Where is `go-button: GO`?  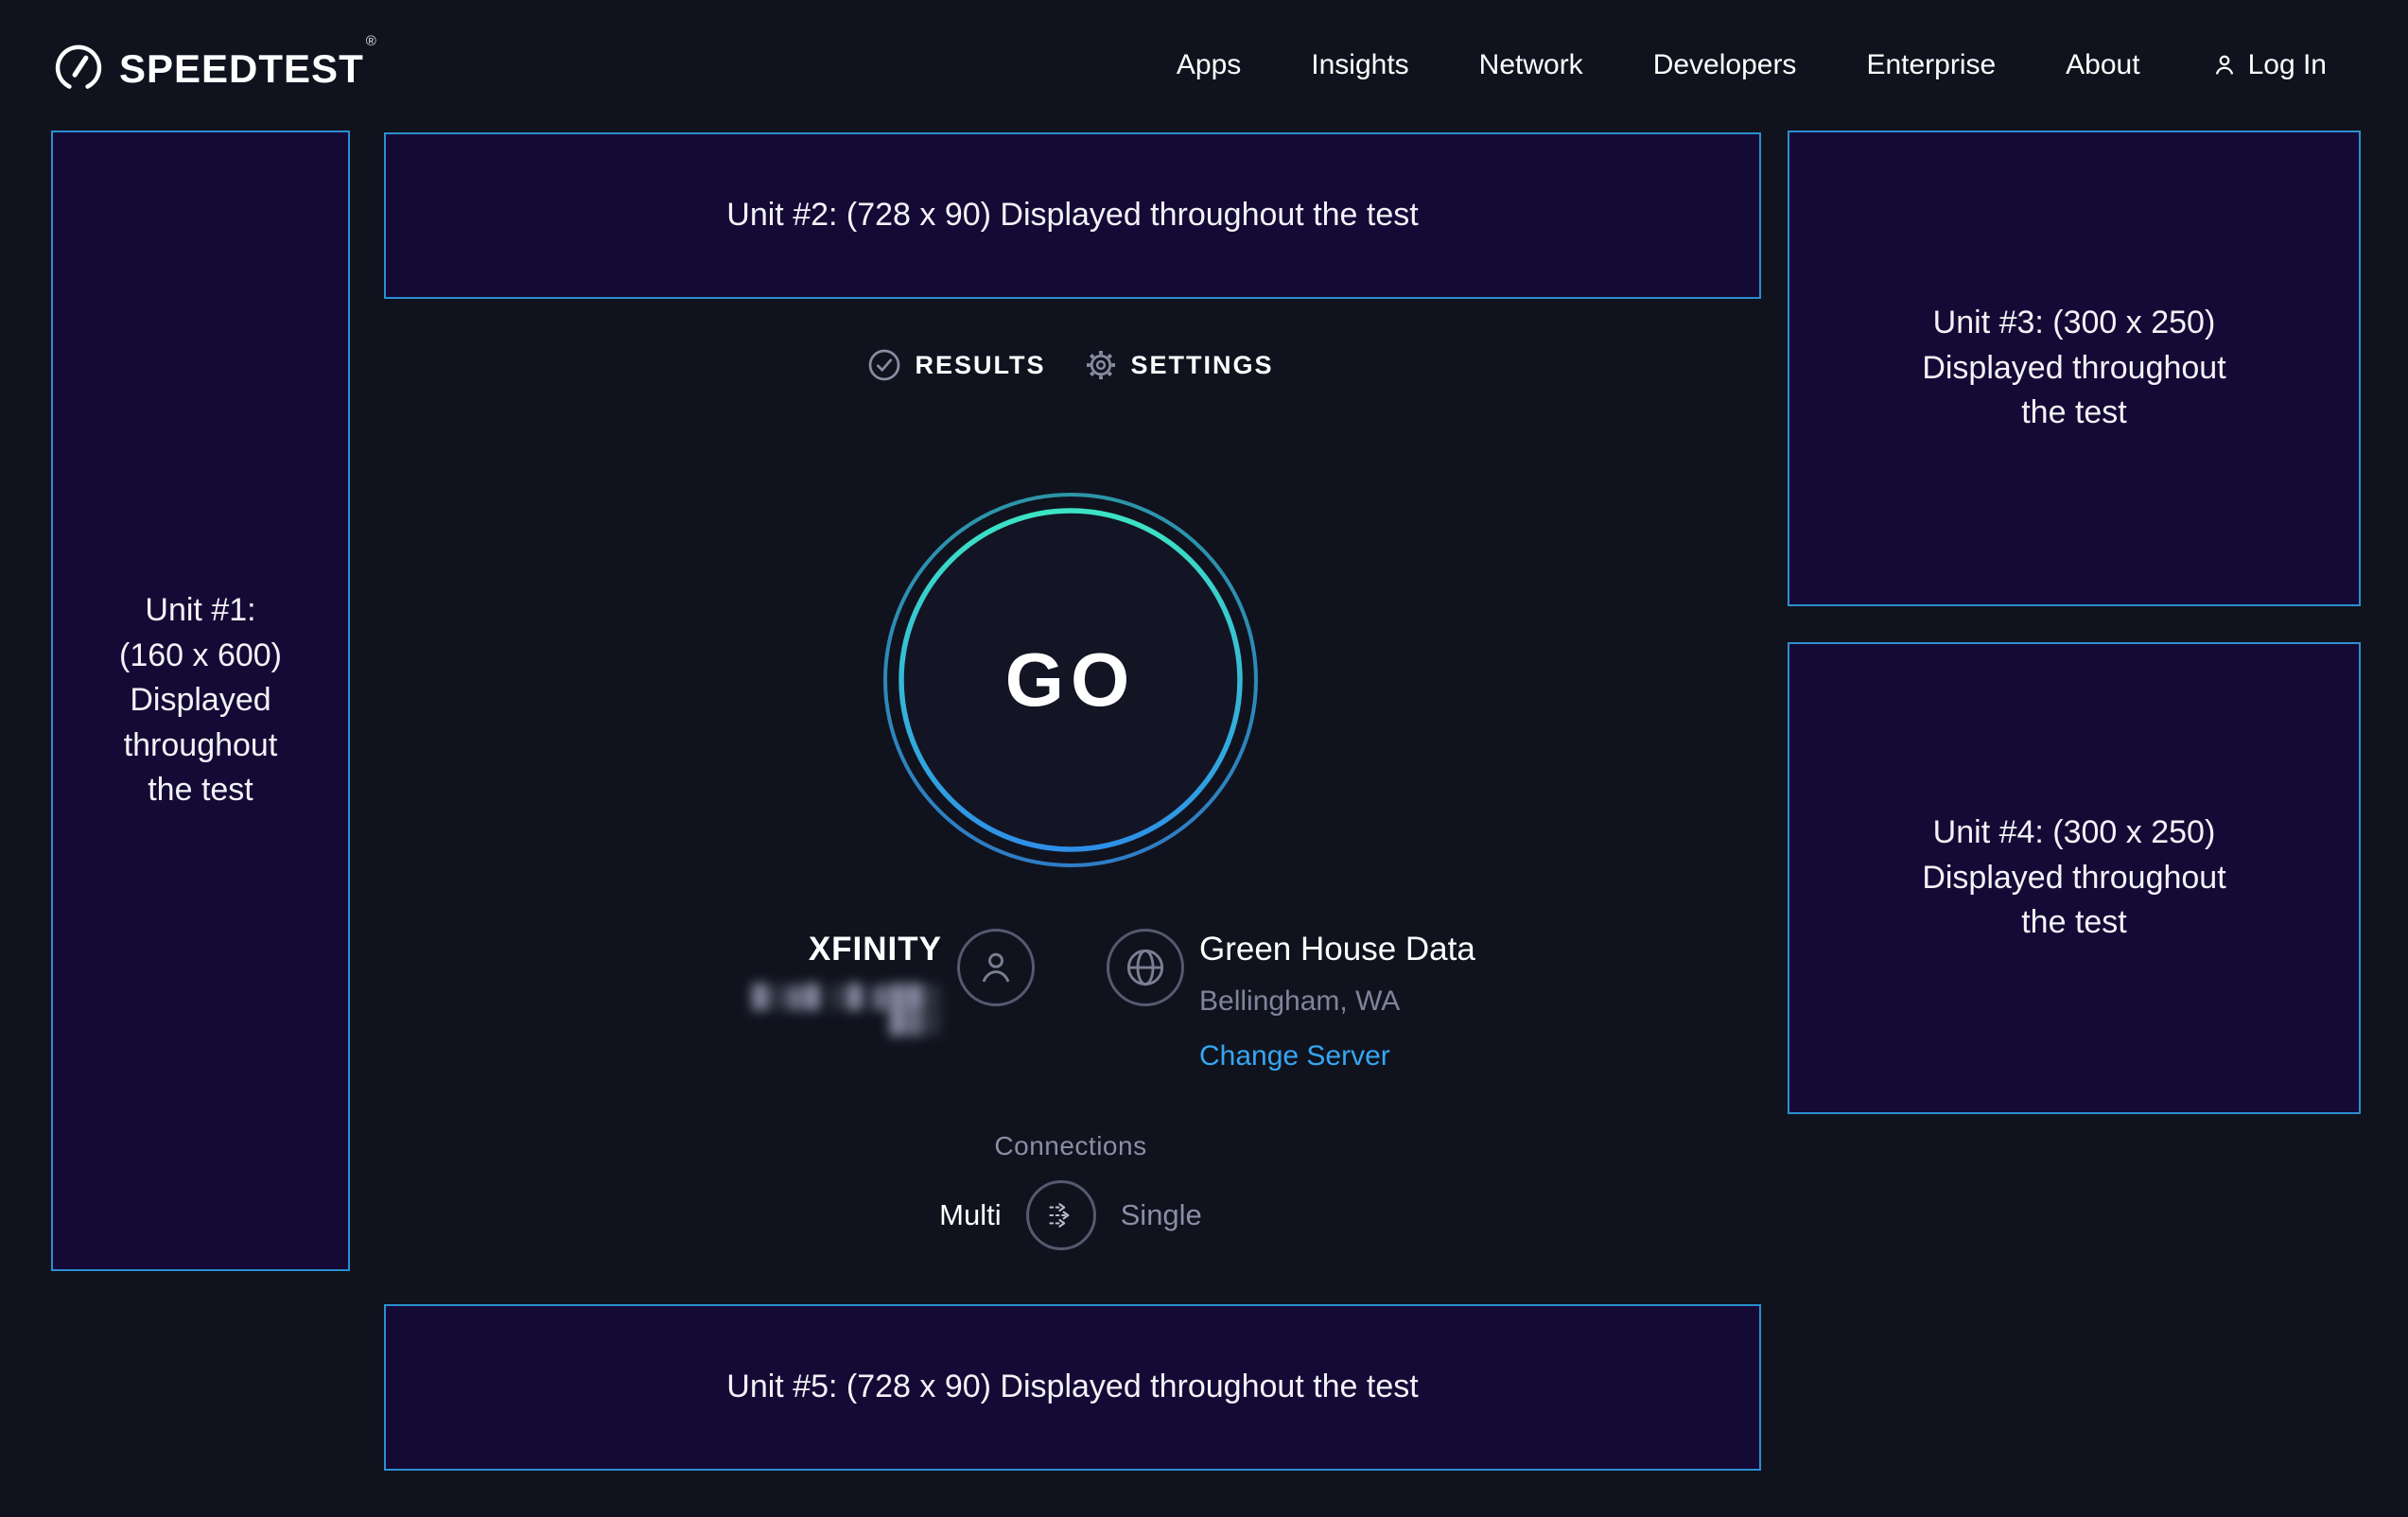
go-button: GO is located at coordinates (1070, 680).